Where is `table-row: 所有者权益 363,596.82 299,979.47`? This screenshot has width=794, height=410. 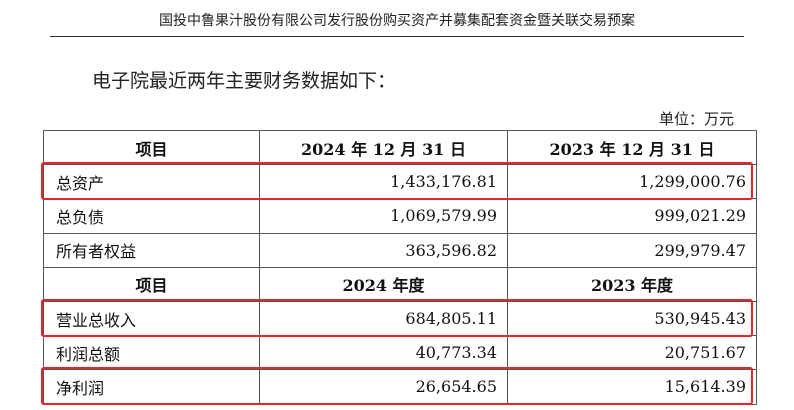 table-row: 所有者权益 363,596.82 299,979.47 is located at coordinates (400, 250).